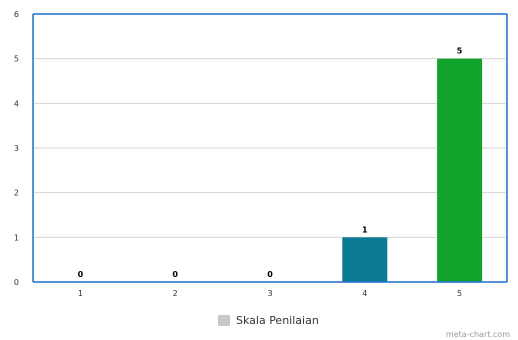 The height and width of the screenshot is (340, 518). Describe the element at coordinates (16, 193) in the screenshot. I see `y-tick-label-2: 2` at that location.